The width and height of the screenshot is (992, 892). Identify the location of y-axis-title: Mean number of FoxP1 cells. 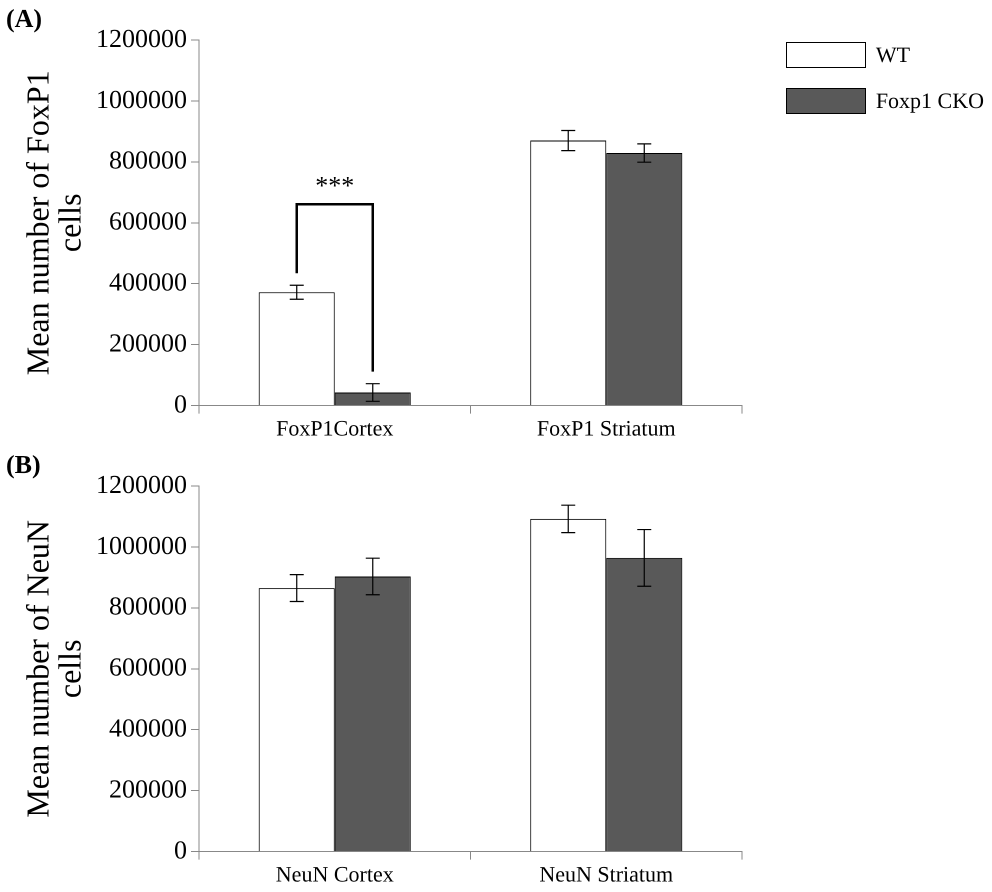
(53, 223).